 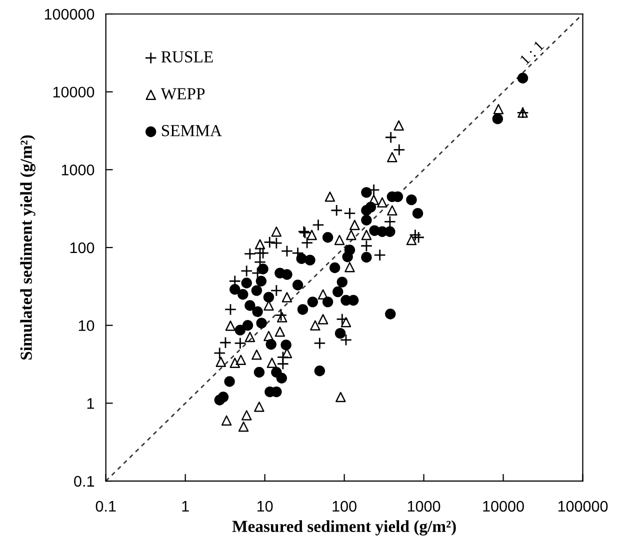 I want to click on annotation: 1, so click(x=531, y=53).